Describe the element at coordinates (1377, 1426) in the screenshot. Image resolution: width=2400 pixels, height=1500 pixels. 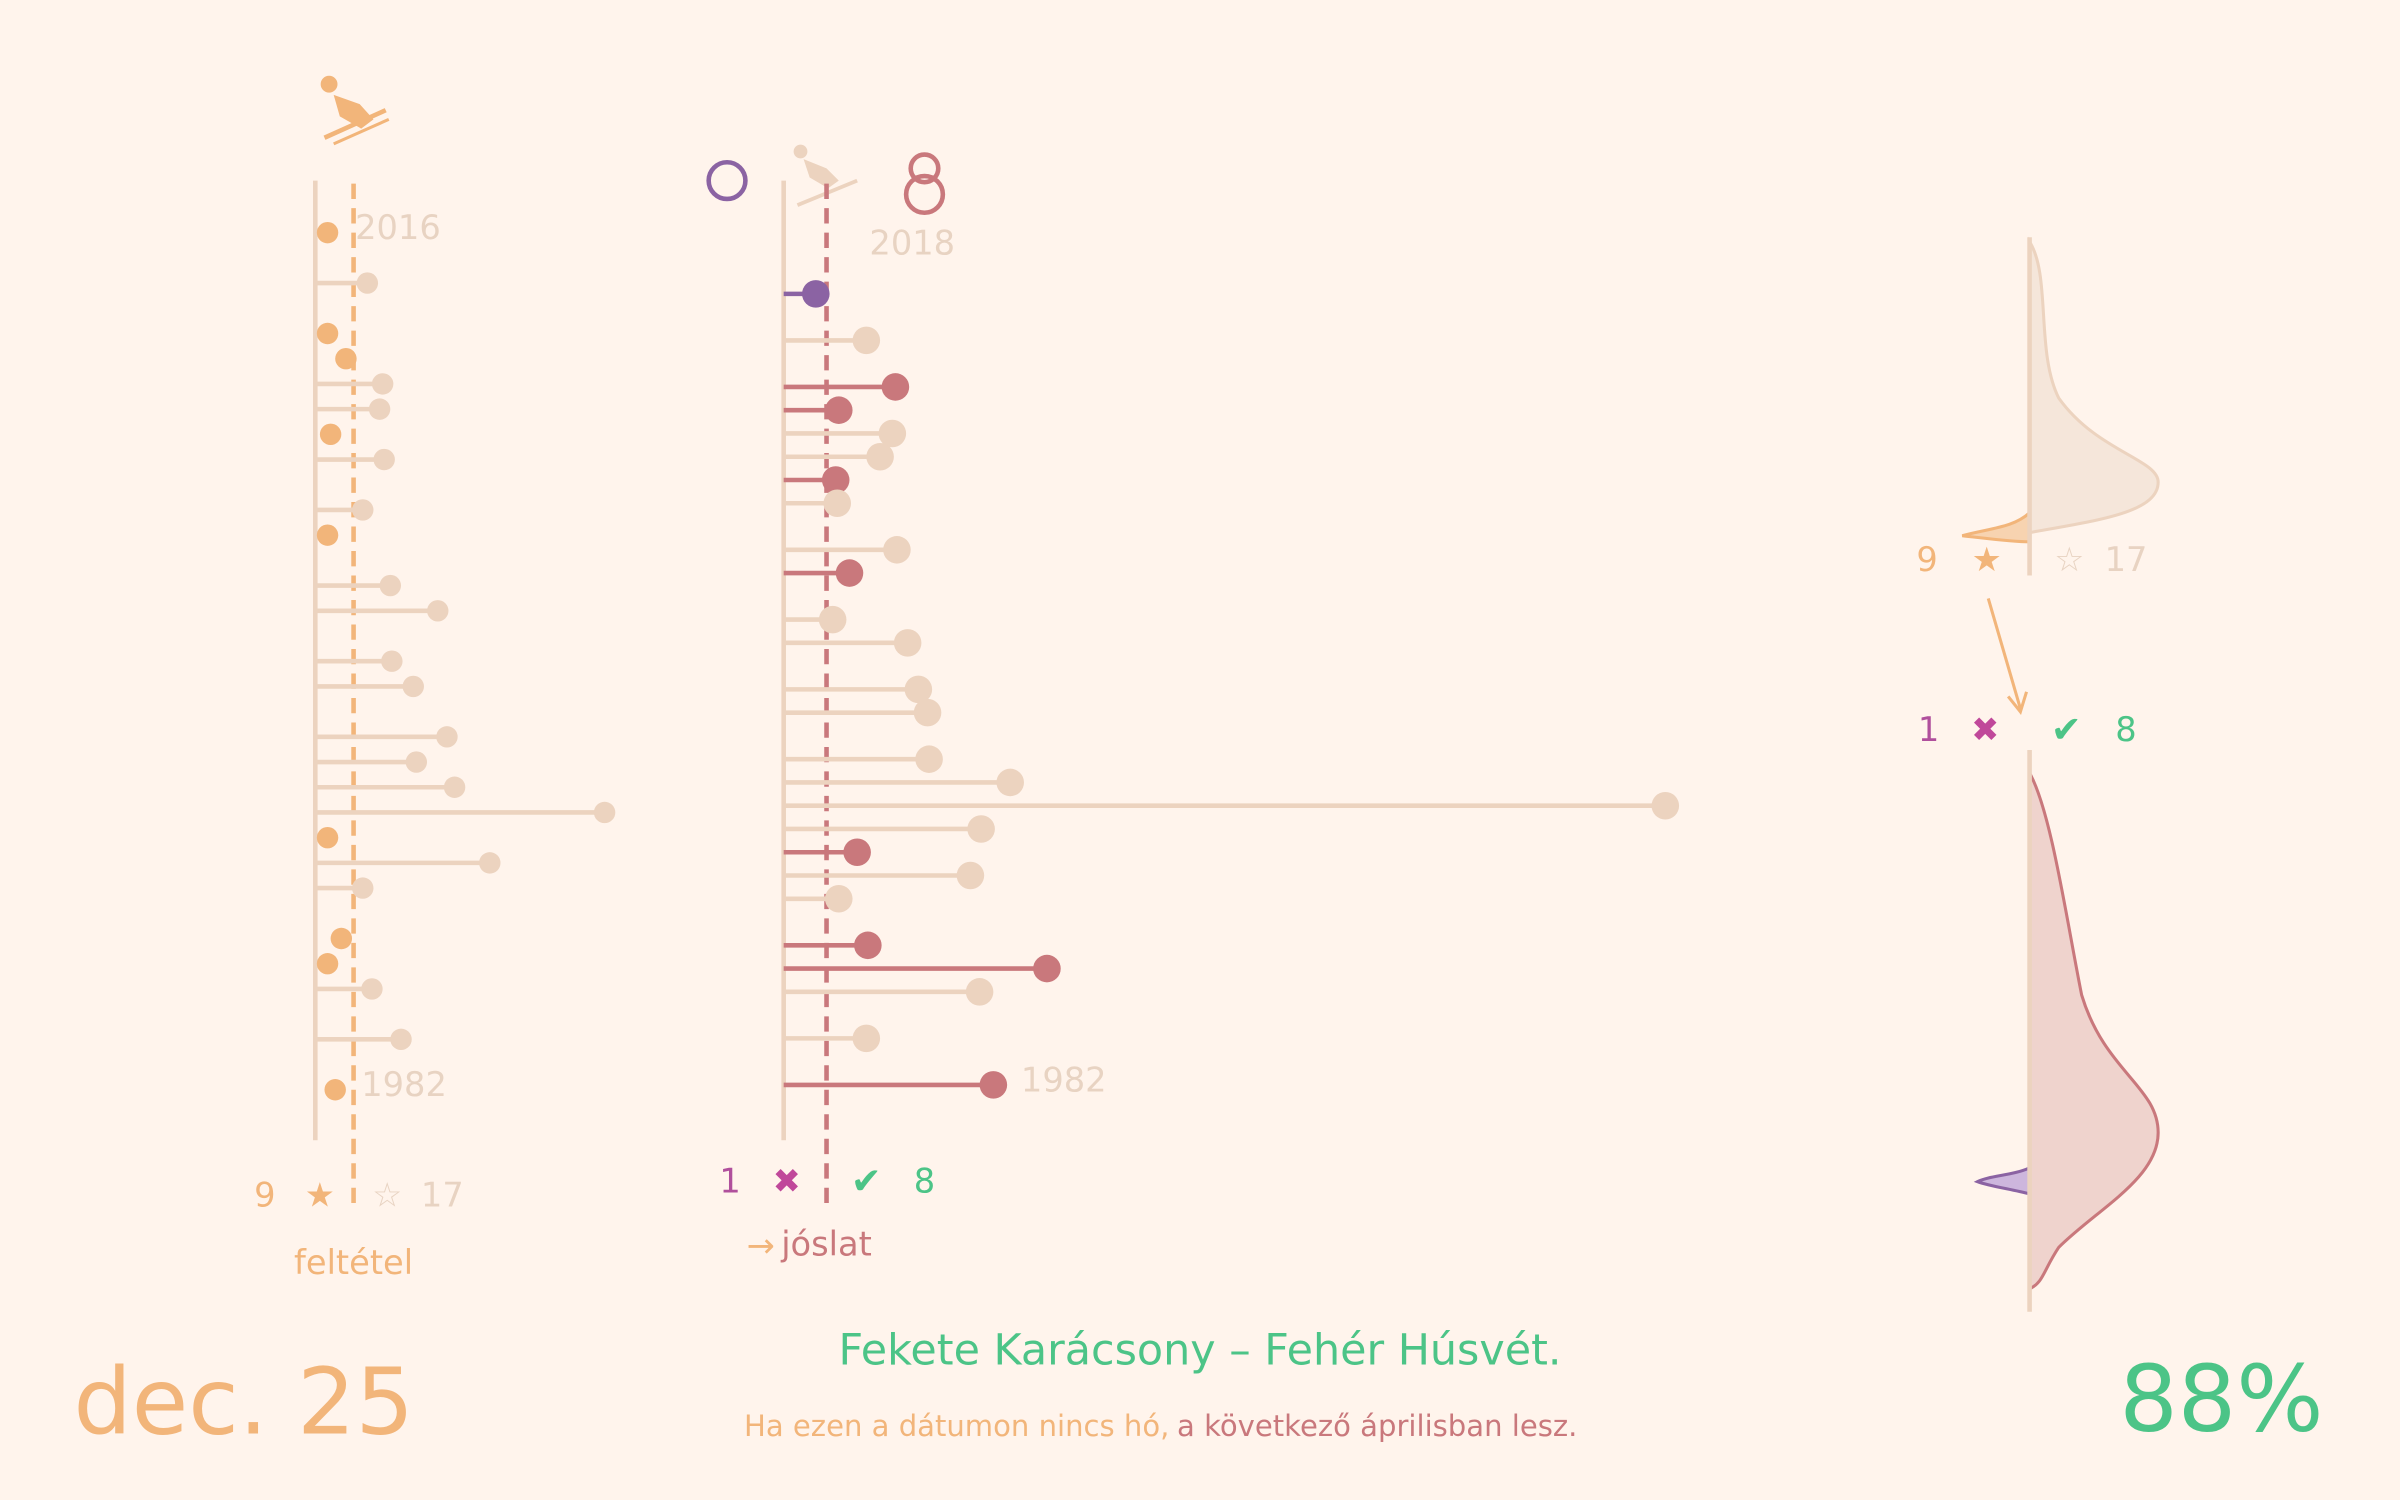
I see `subtitle: a következő áprilisban lesz.` at that location.